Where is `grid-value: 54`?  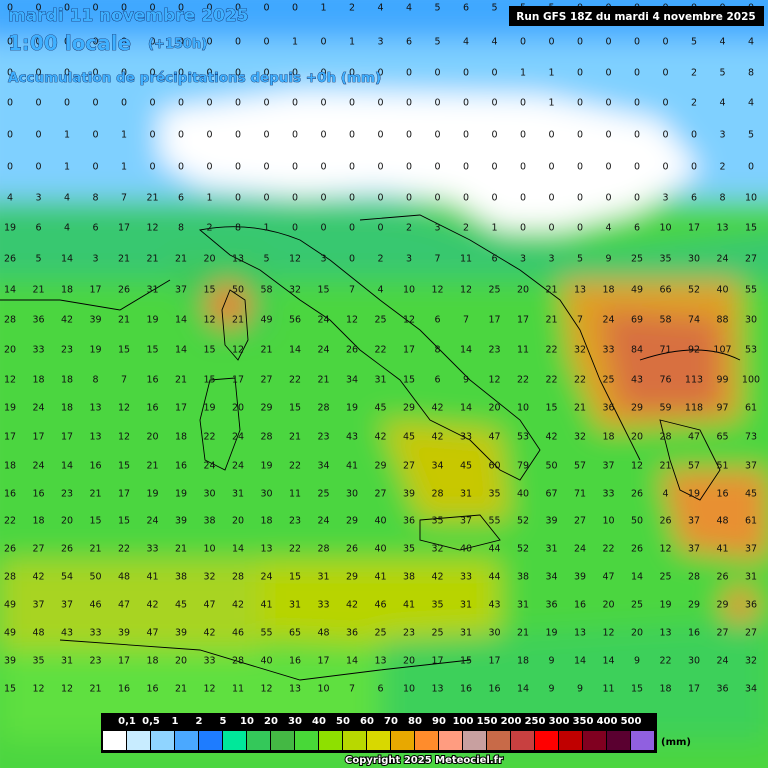
grid-value: 54 is located at coordinates (67, 577).